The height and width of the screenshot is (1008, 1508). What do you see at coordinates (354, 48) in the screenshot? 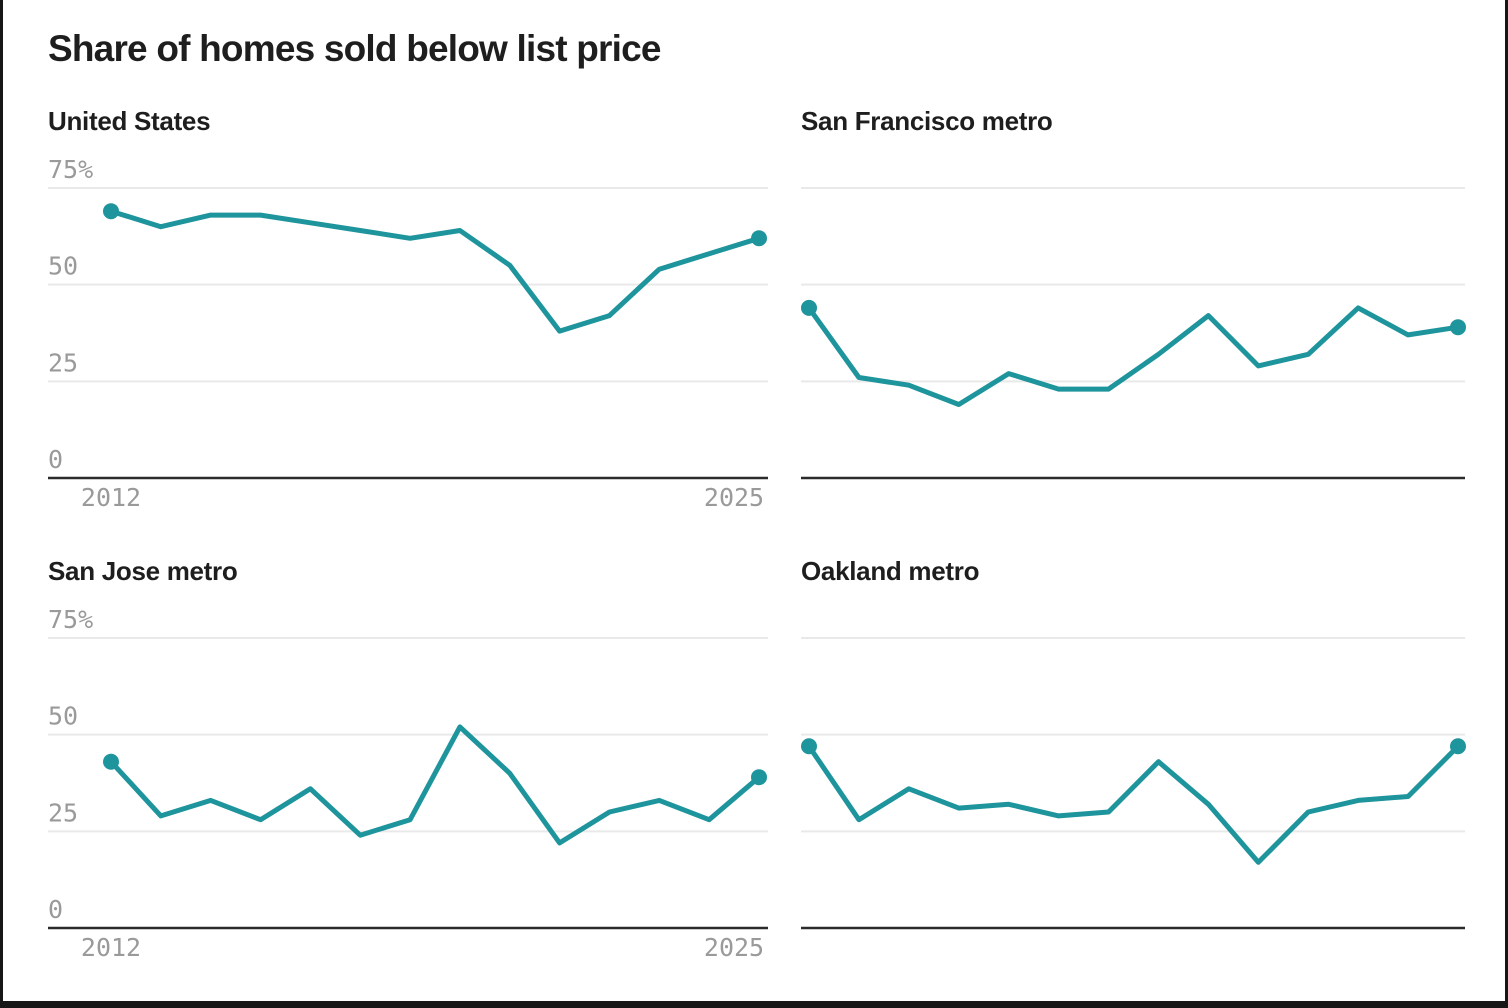
I see `page-title: Share of homes sold below list price` at bounding box center [354, 48].